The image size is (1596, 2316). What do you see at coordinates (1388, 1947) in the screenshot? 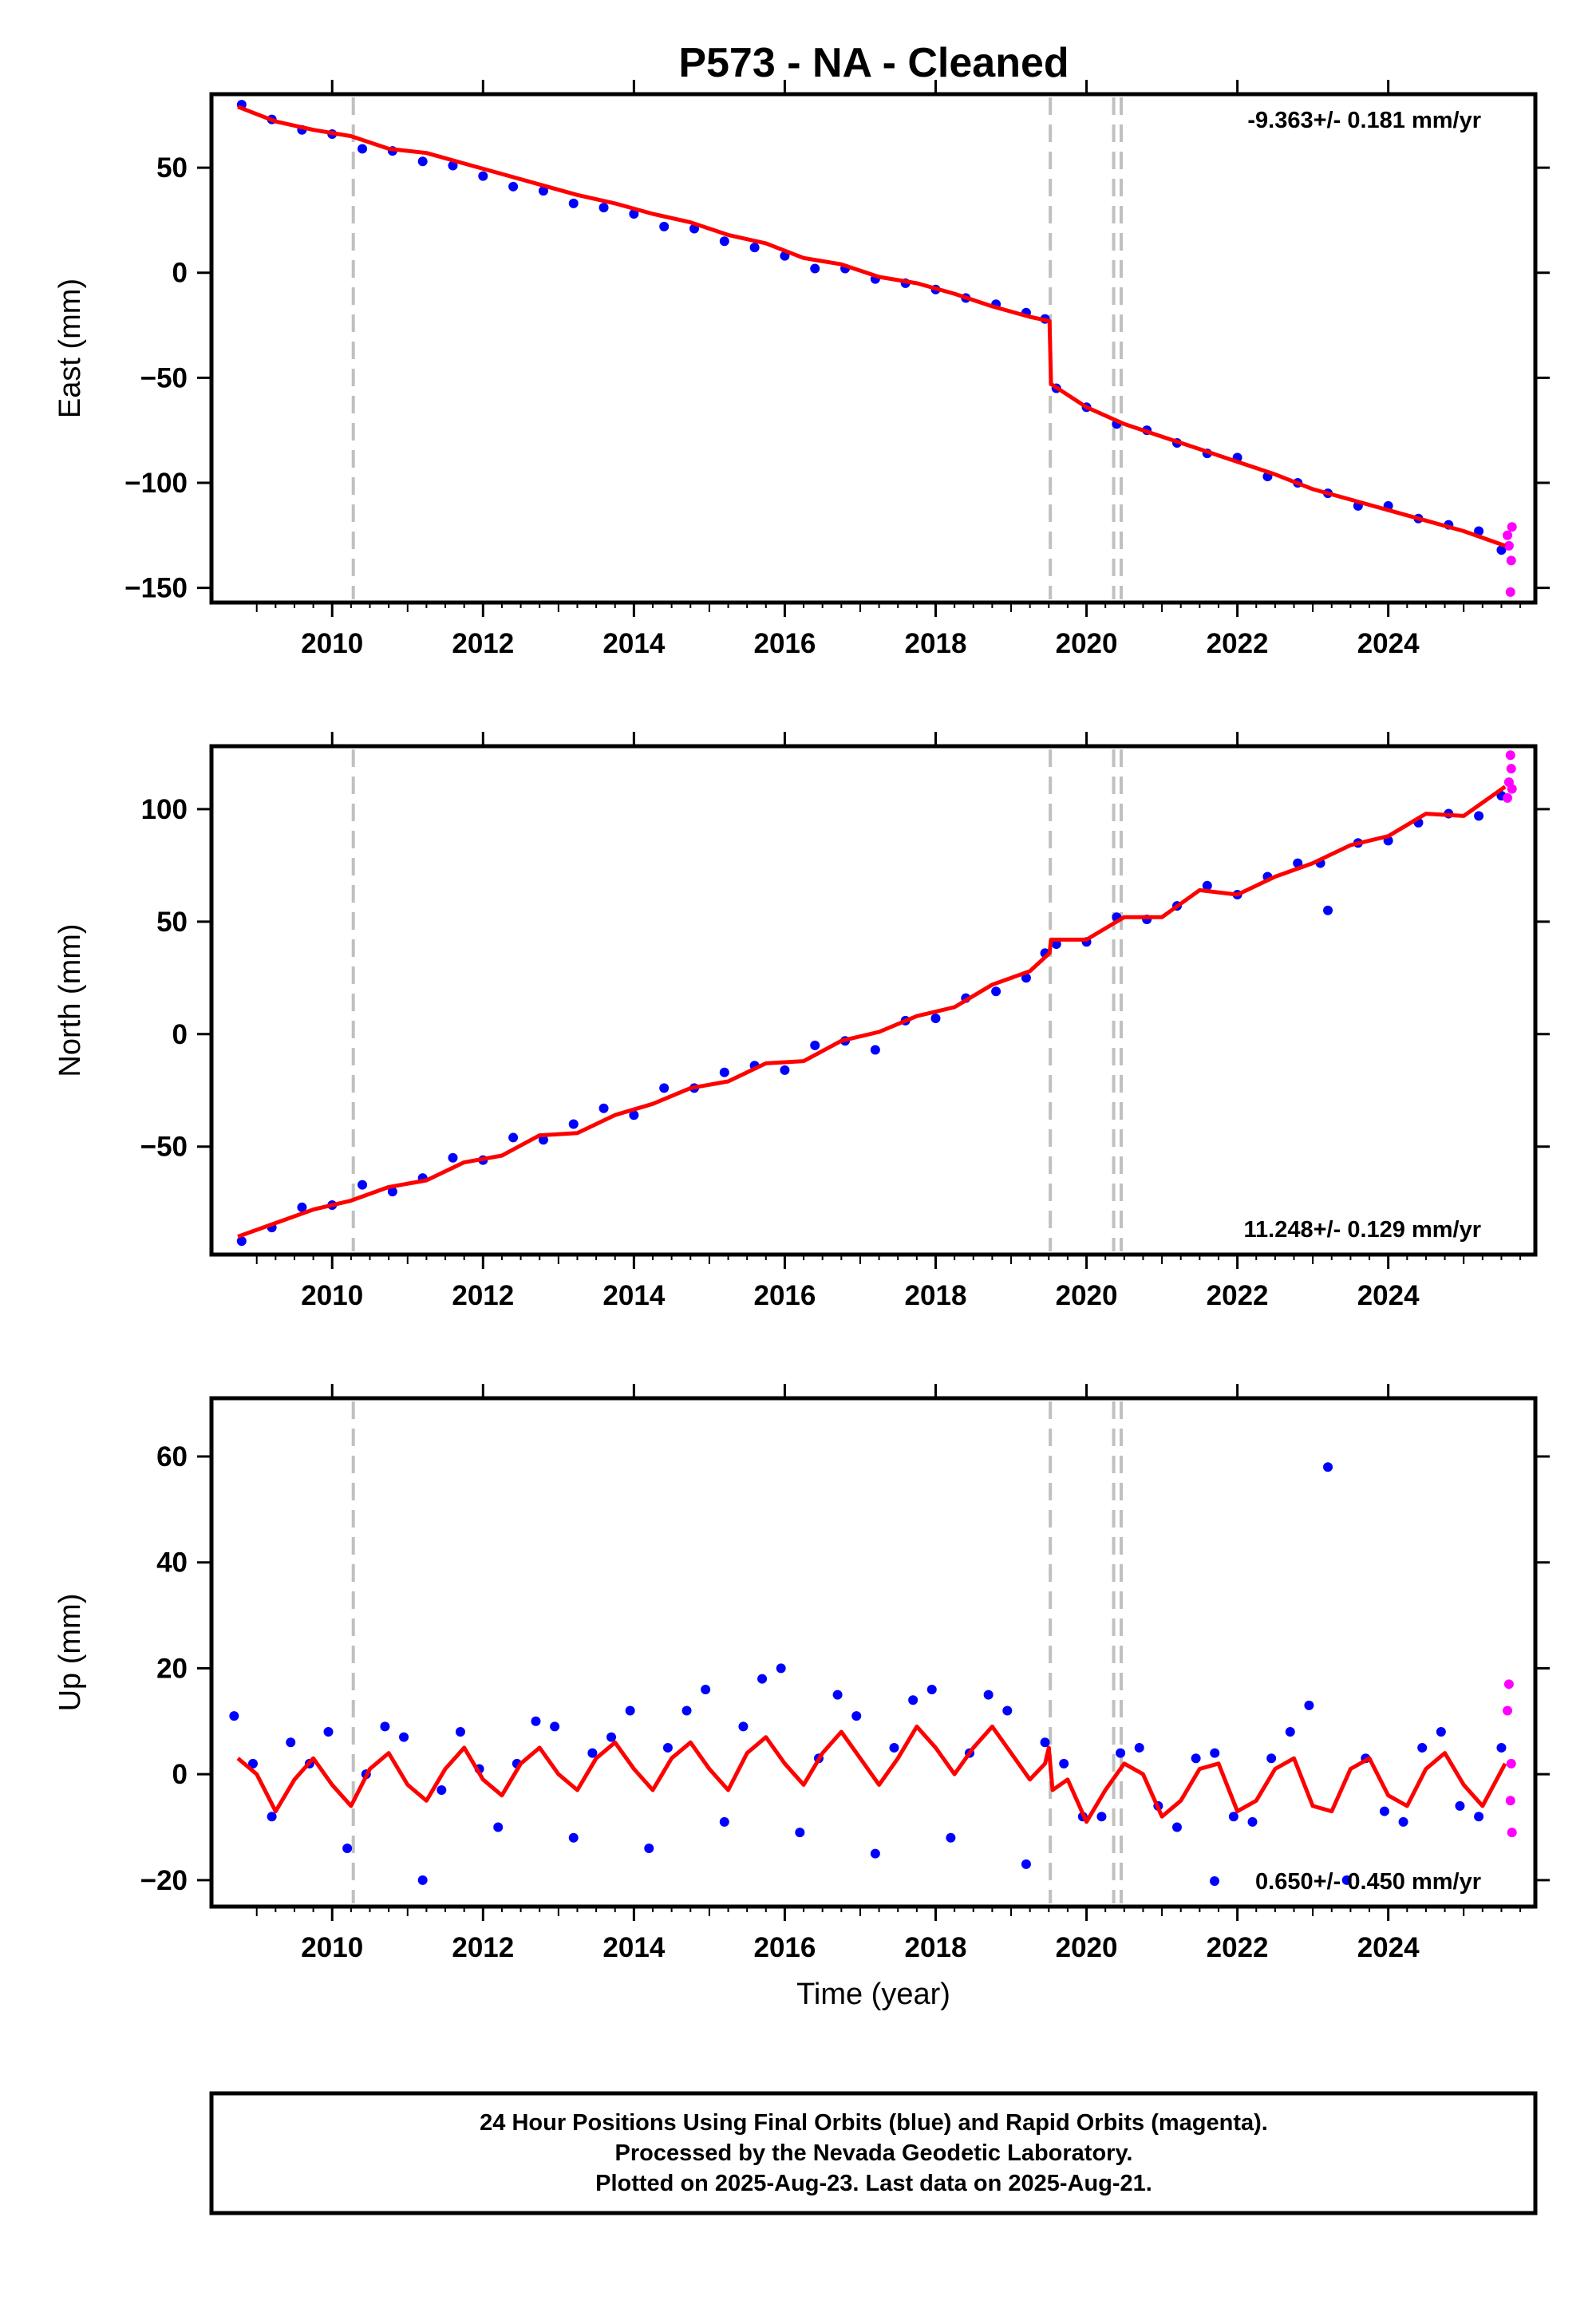
I see `up-x-tick-label: 2024` at bounding box center [1388, 1947].